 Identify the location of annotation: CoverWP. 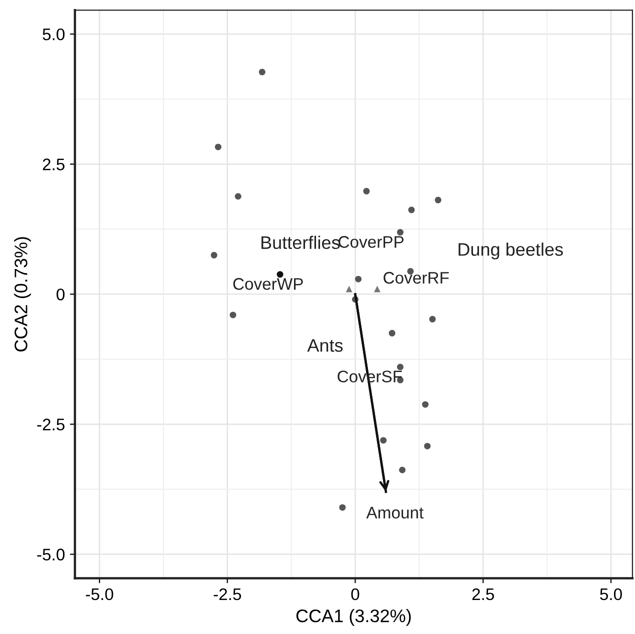
(268, 284).